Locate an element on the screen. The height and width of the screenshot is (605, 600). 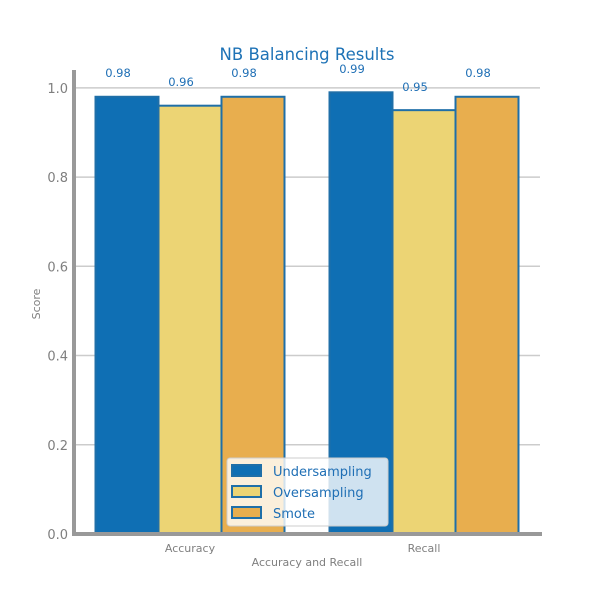
legend-swatch-oversampling is located at coordinates (246, 491).